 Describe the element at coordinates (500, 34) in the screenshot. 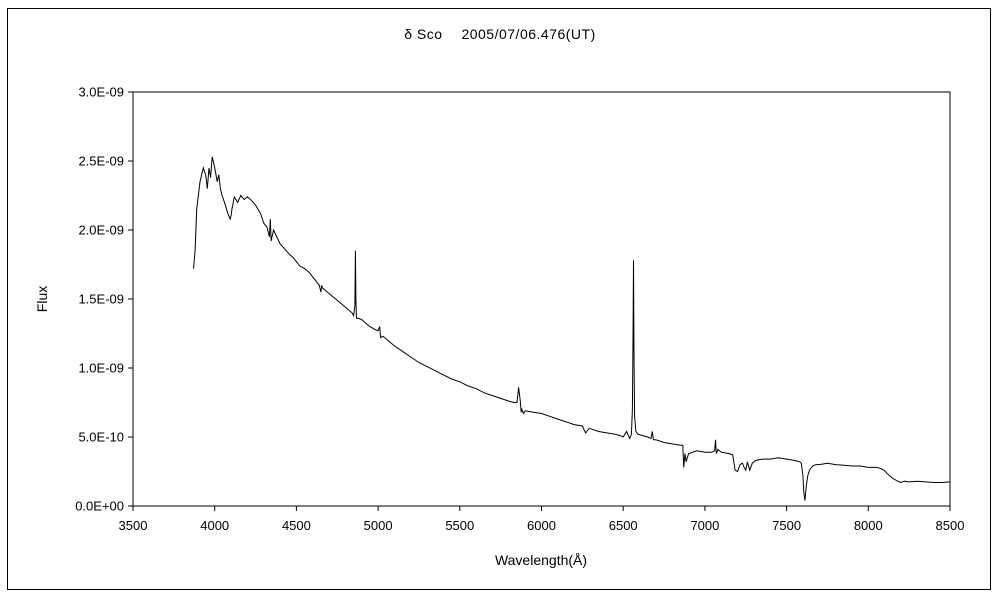

I see `chart-title: δ Sco 2005/07/06.476(UT)` at that location.